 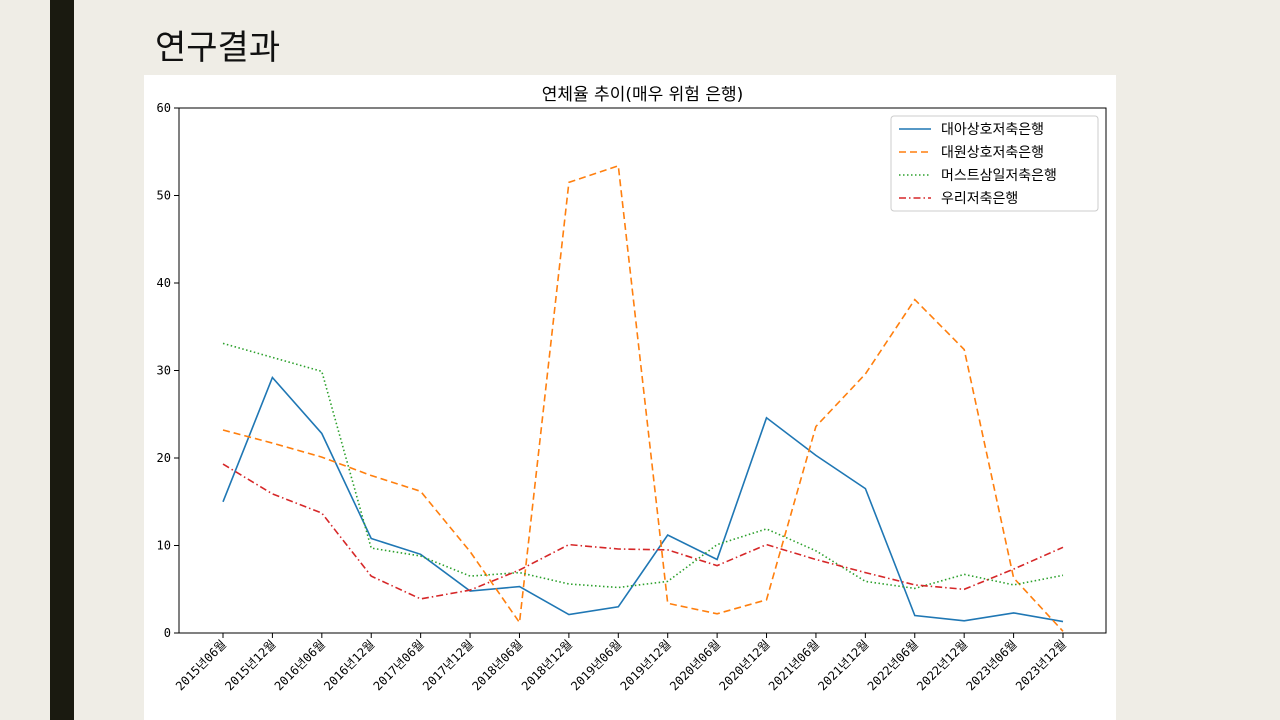 I want to click on y-tick-label: 0, so click(x=167, y=633).